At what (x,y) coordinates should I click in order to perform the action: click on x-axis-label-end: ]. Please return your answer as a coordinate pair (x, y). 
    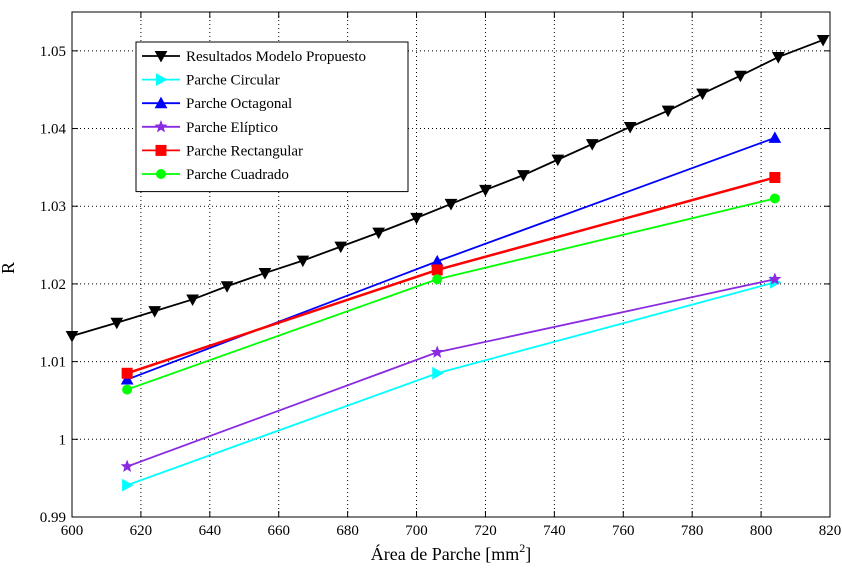
    Looking at the image, I should click on (528, 554).